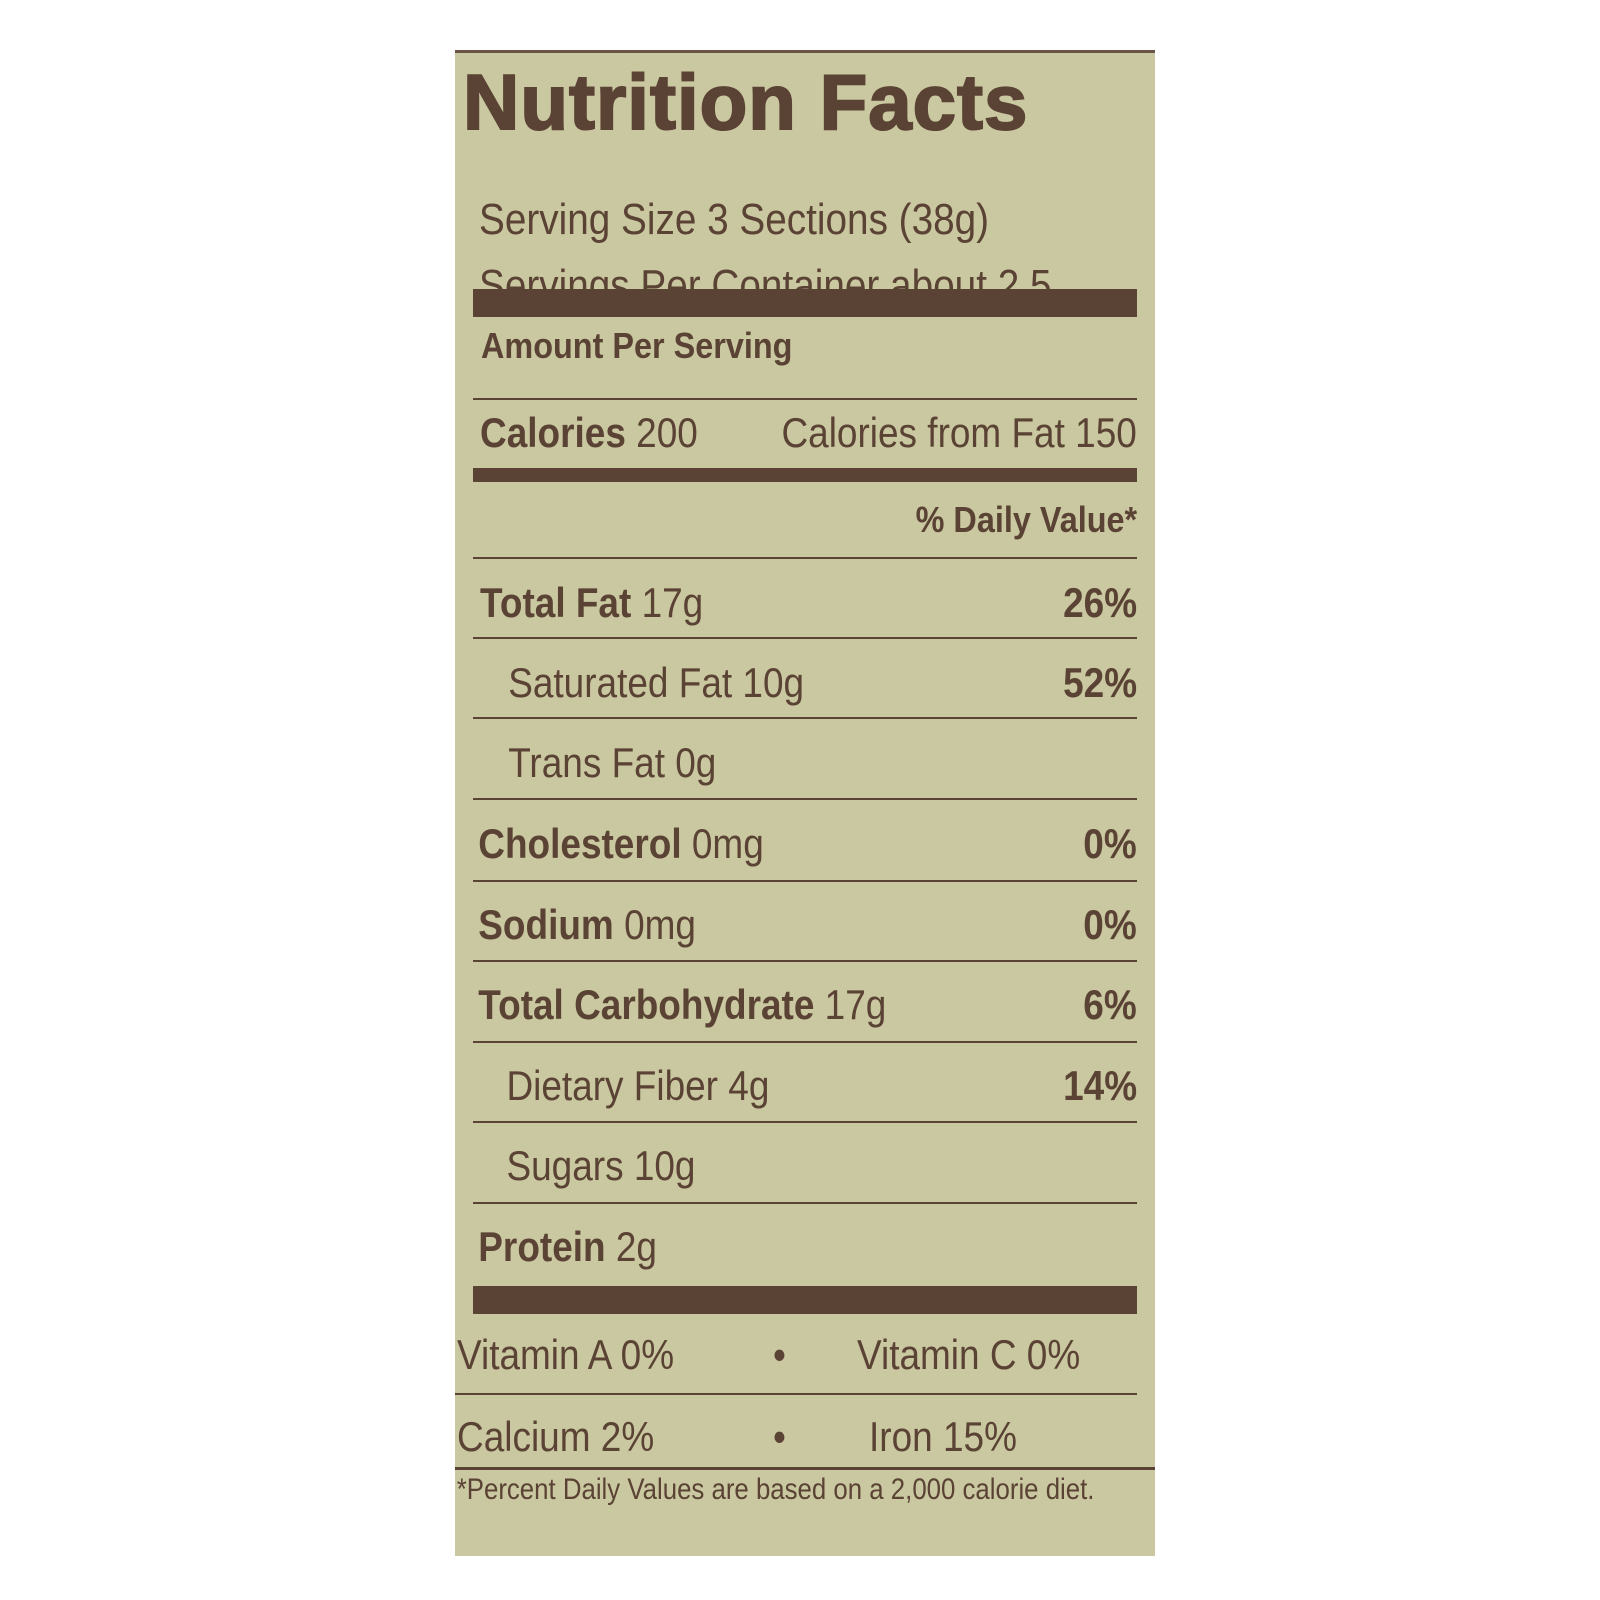 The image size is (1600, 1600). What do you see at coordinates (566, 1354) in the screenshot?
I see `vitamin-a: Vitamin A 0%` at bounding box center [566, 1354].